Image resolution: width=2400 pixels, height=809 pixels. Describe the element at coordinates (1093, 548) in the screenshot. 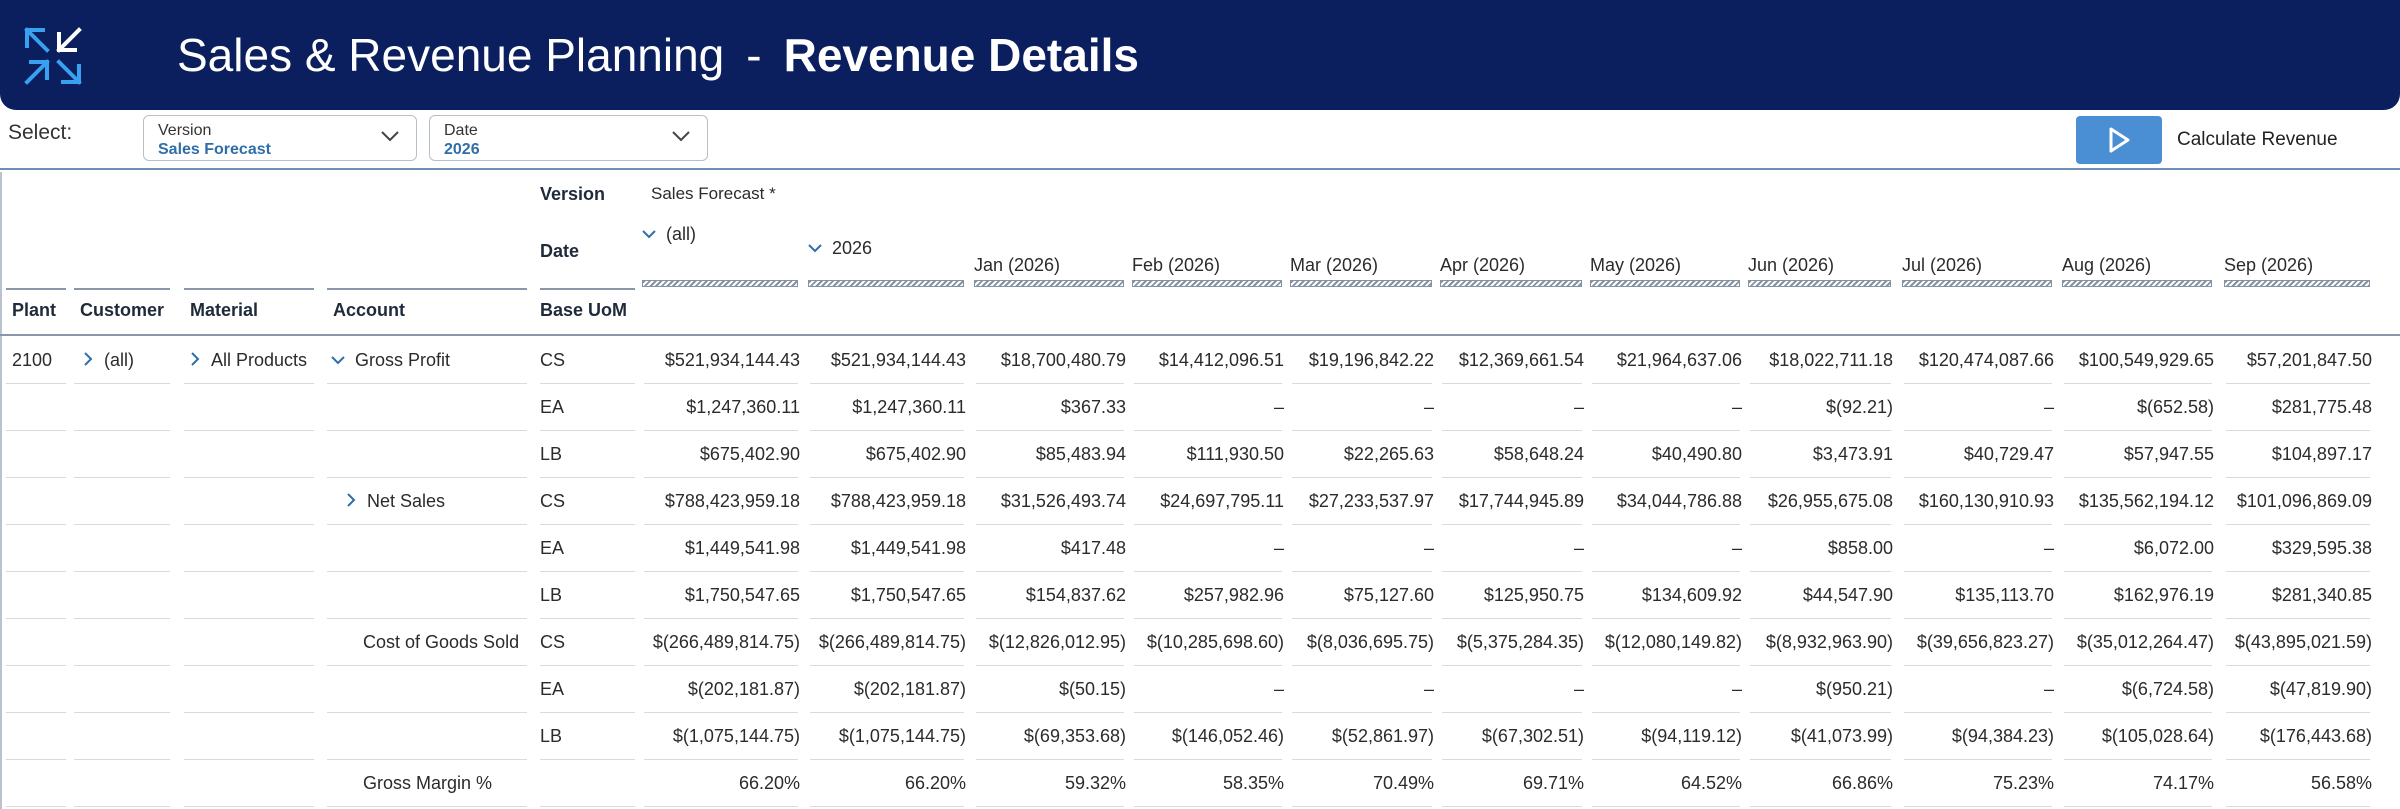

I see `value-cell: $417.48` at that location.